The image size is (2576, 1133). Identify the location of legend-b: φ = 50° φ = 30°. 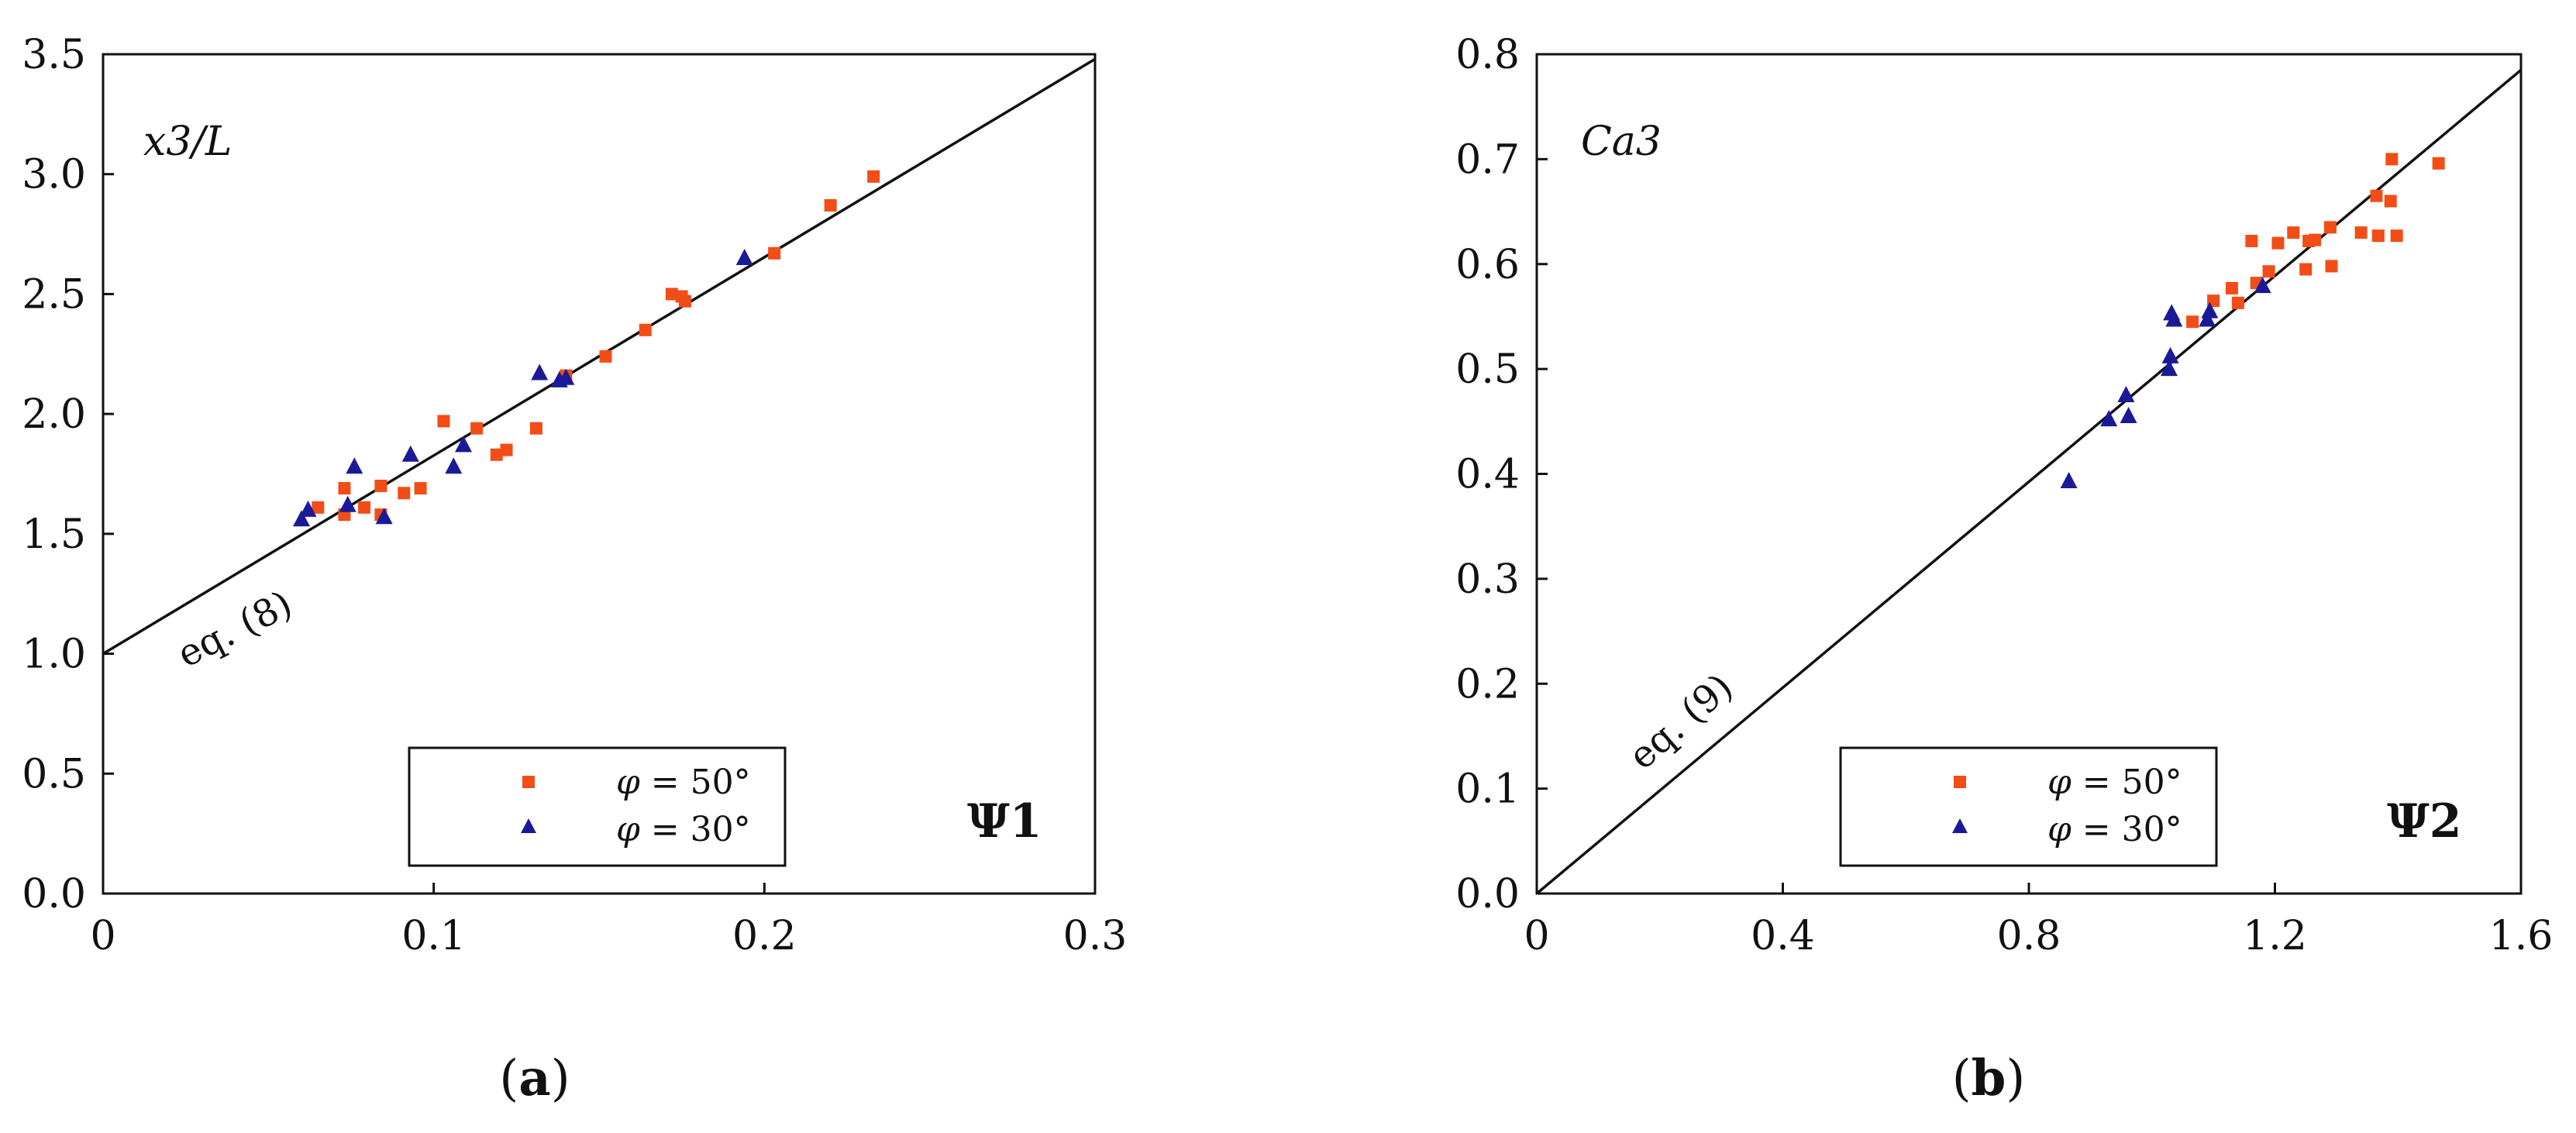
(2028, 806).